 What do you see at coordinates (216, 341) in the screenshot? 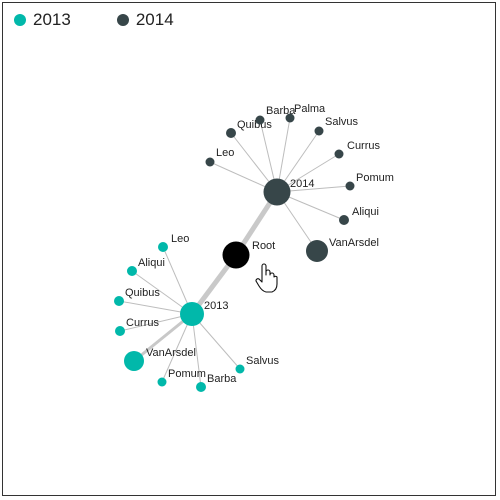
I see `edge-2013-salvus` at bounding box center [216, 341].